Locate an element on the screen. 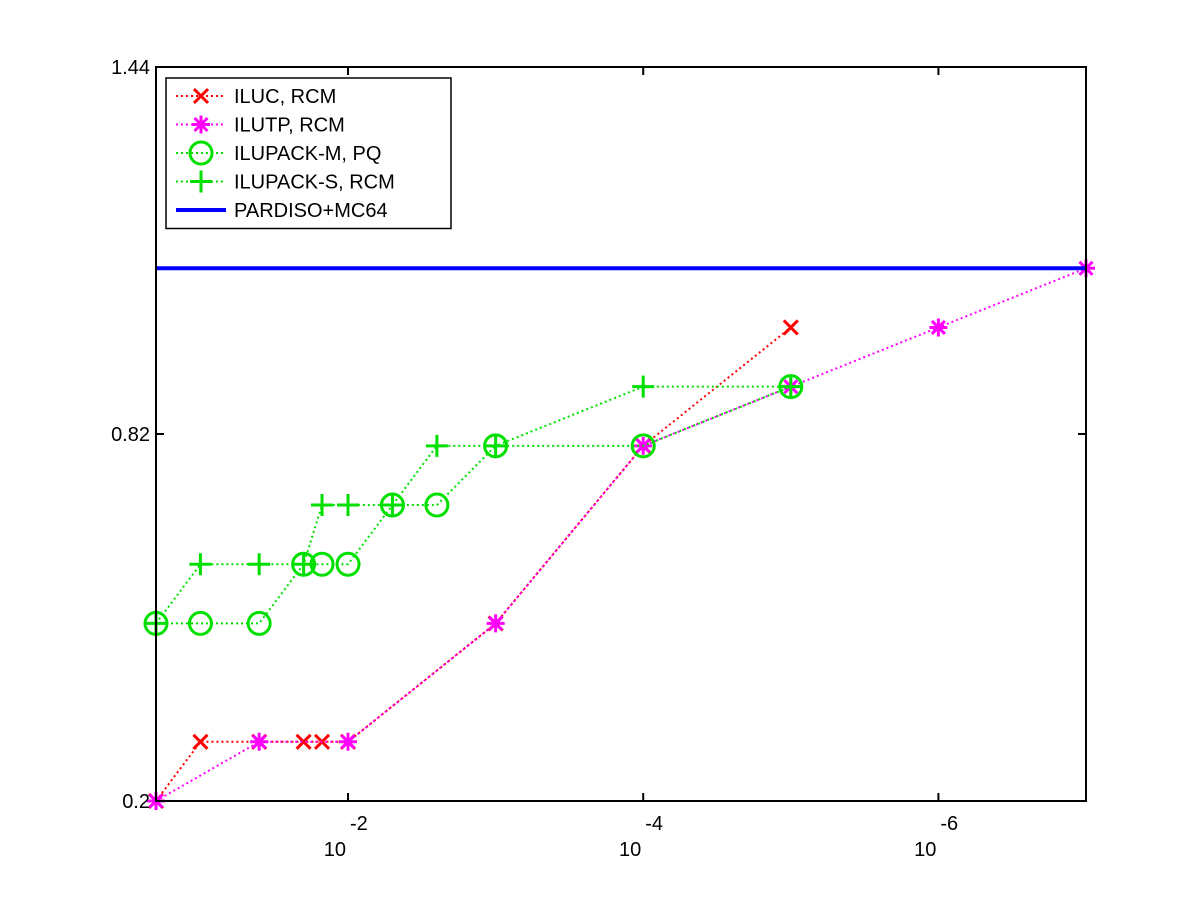 This screenshot has height=900, width=1200. legend-entry-3: ILUPACK-M, PQ is located at coordinates (278, 153).